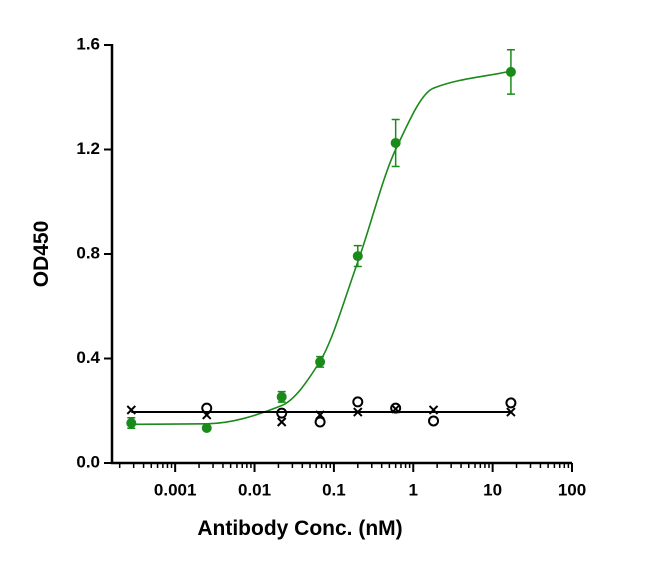 Image resolution: width=650 pixels, height=567 pixels. What do you see at coordinates (88, 461) in the screenshot?
I see `y-tick-label: 0.0` at bounding box center [88, 461].